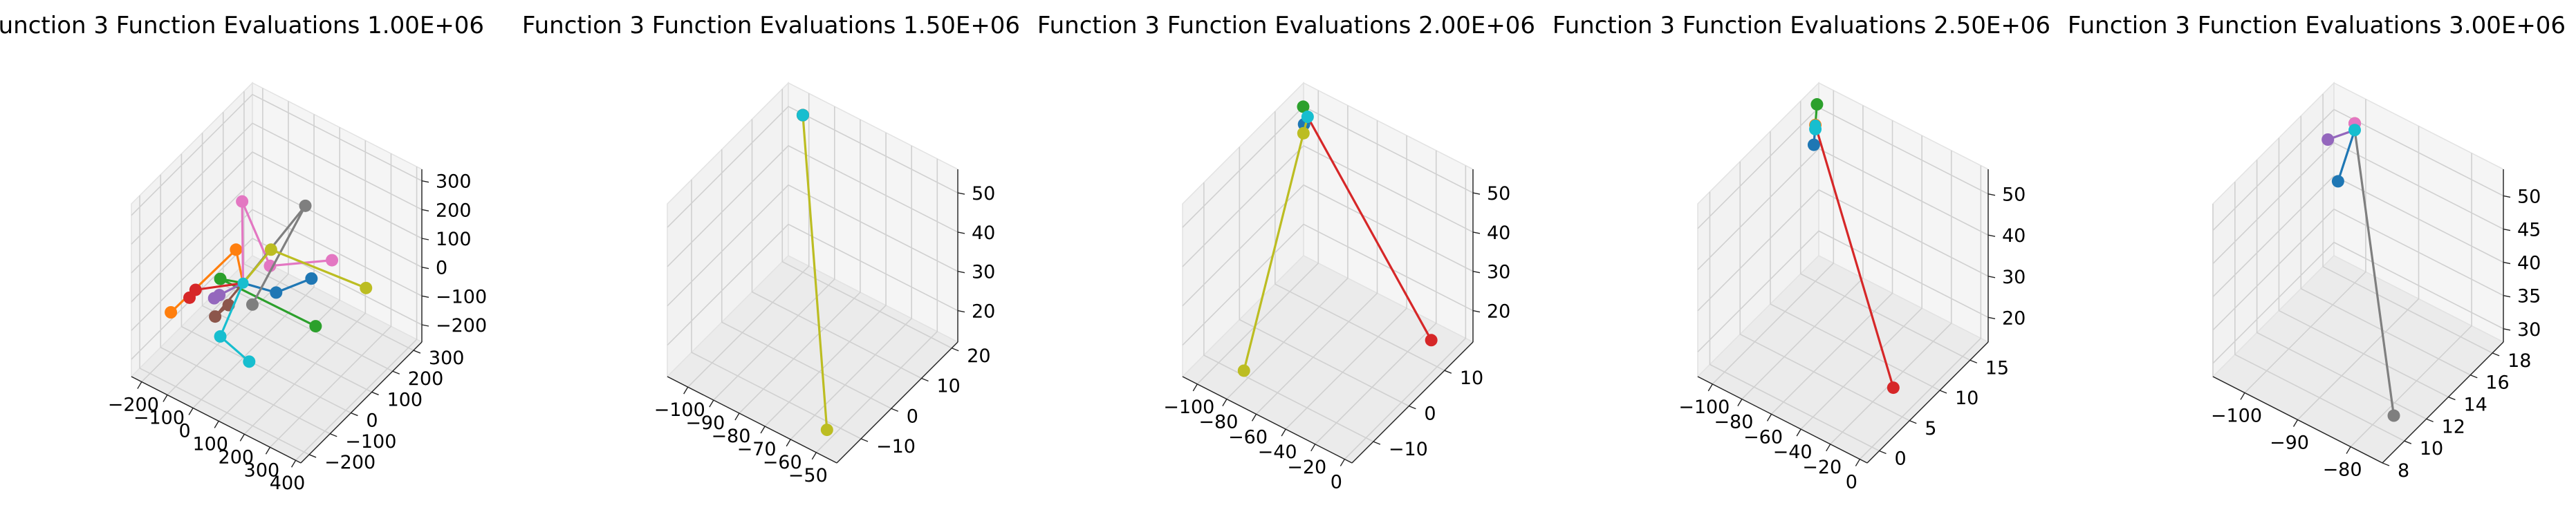 The height and width of the screenshot is (512, 2576). Describe the element at coordinates (1413, 402) in the screenshot. I see `y-axis-line` at that location.